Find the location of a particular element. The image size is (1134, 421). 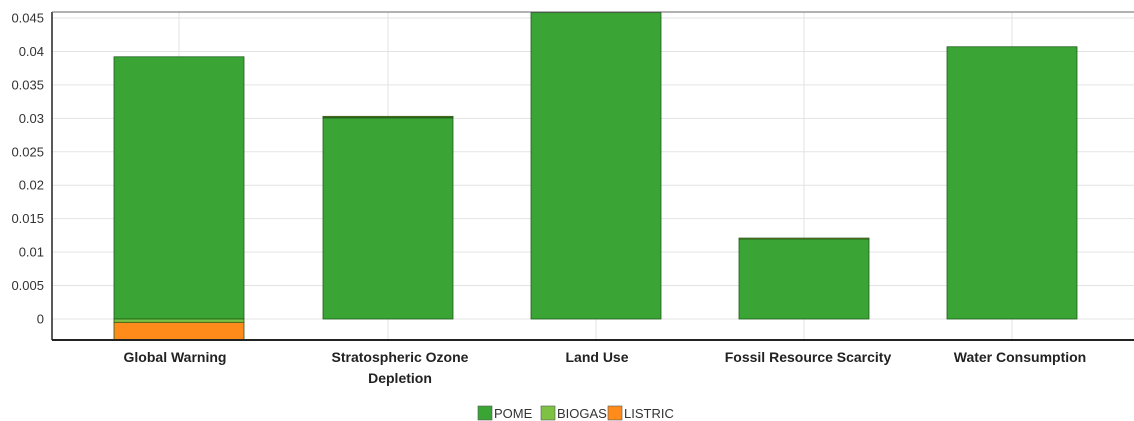

y-tick-label: 0.02 is located at coordinates (31, 185).